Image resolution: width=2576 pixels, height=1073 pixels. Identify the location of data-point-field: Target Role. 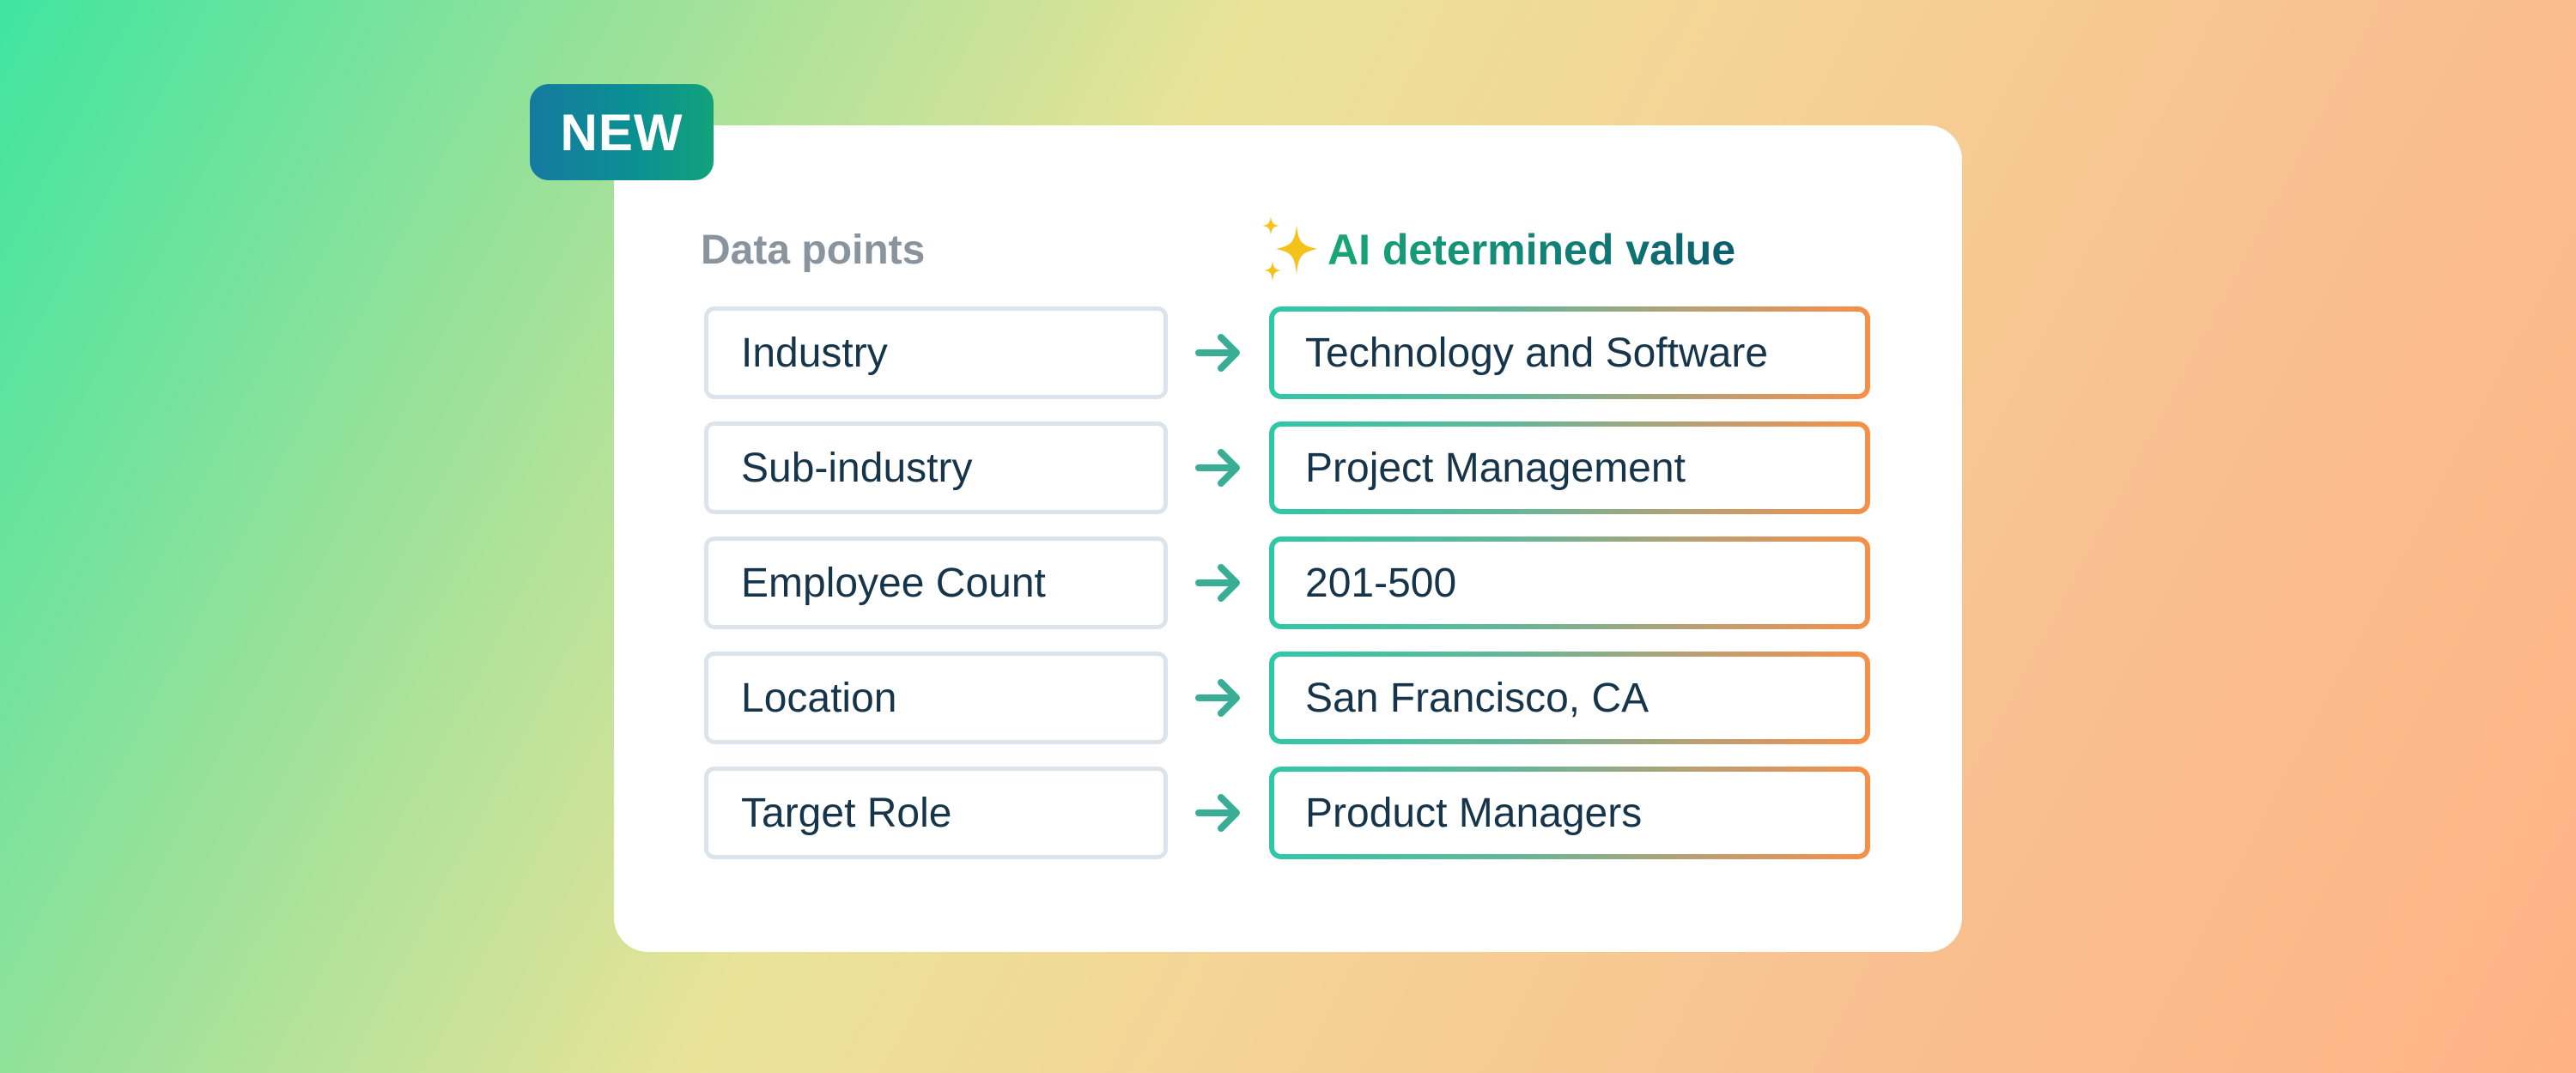
(936, 813).